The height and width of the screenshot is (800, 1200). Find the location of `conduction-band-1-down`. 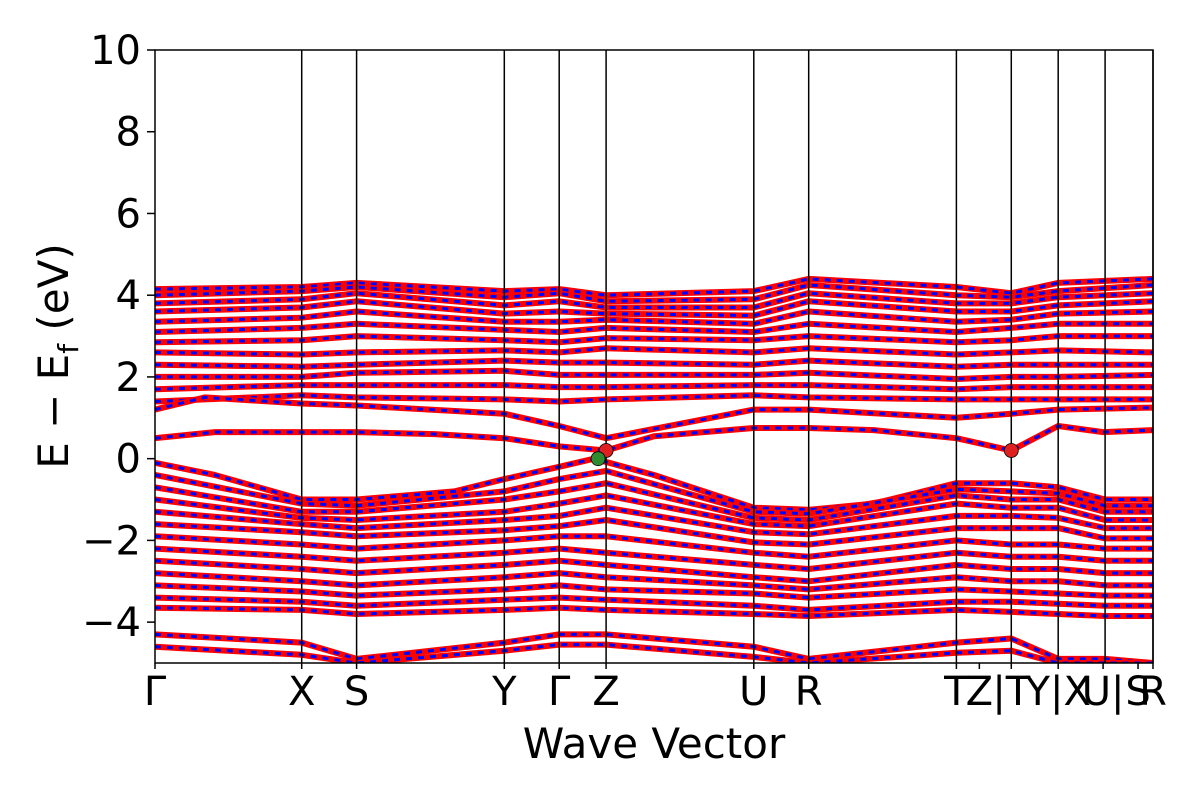

conduction-band-1-down is located at coordinates (654, 293).